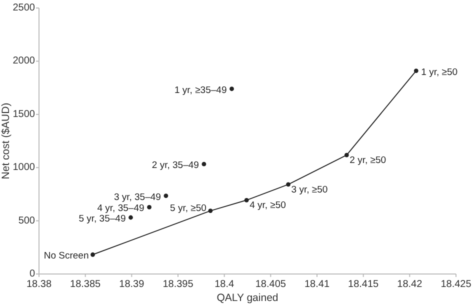  I want to click on annotation: 3 yr, 35–49, so click(137, 197).